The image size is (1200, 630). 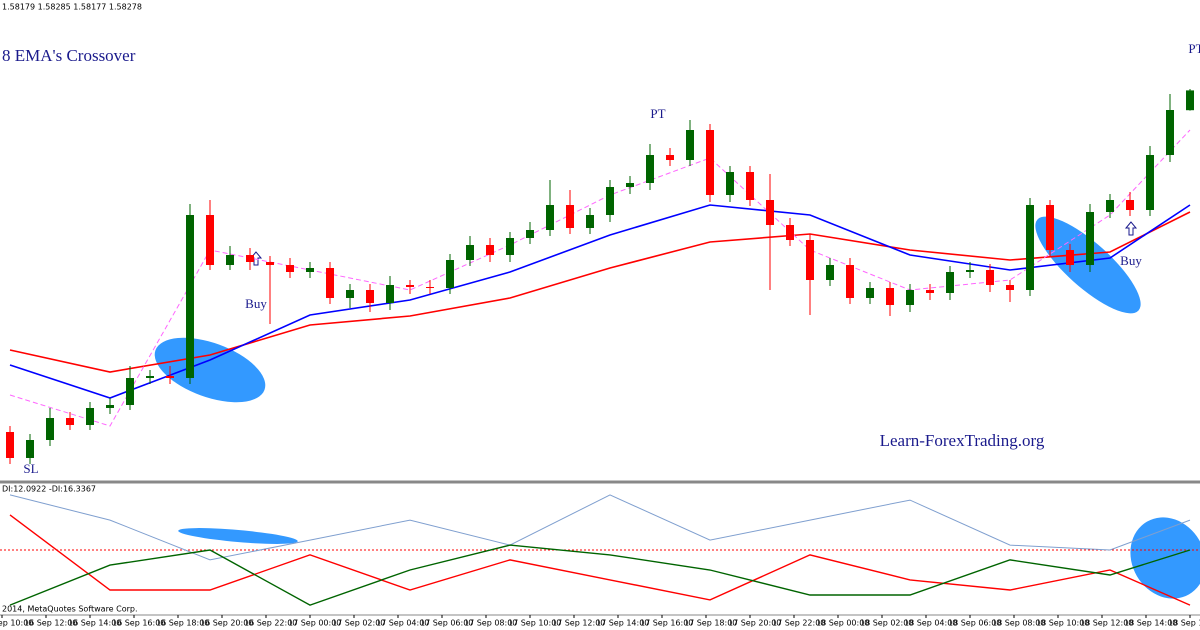 What do you see at coordinates (94, 623) in the screenshot?
I see `x-tick-label: 16 Sep 14:00` at bounding box center [94, 623].